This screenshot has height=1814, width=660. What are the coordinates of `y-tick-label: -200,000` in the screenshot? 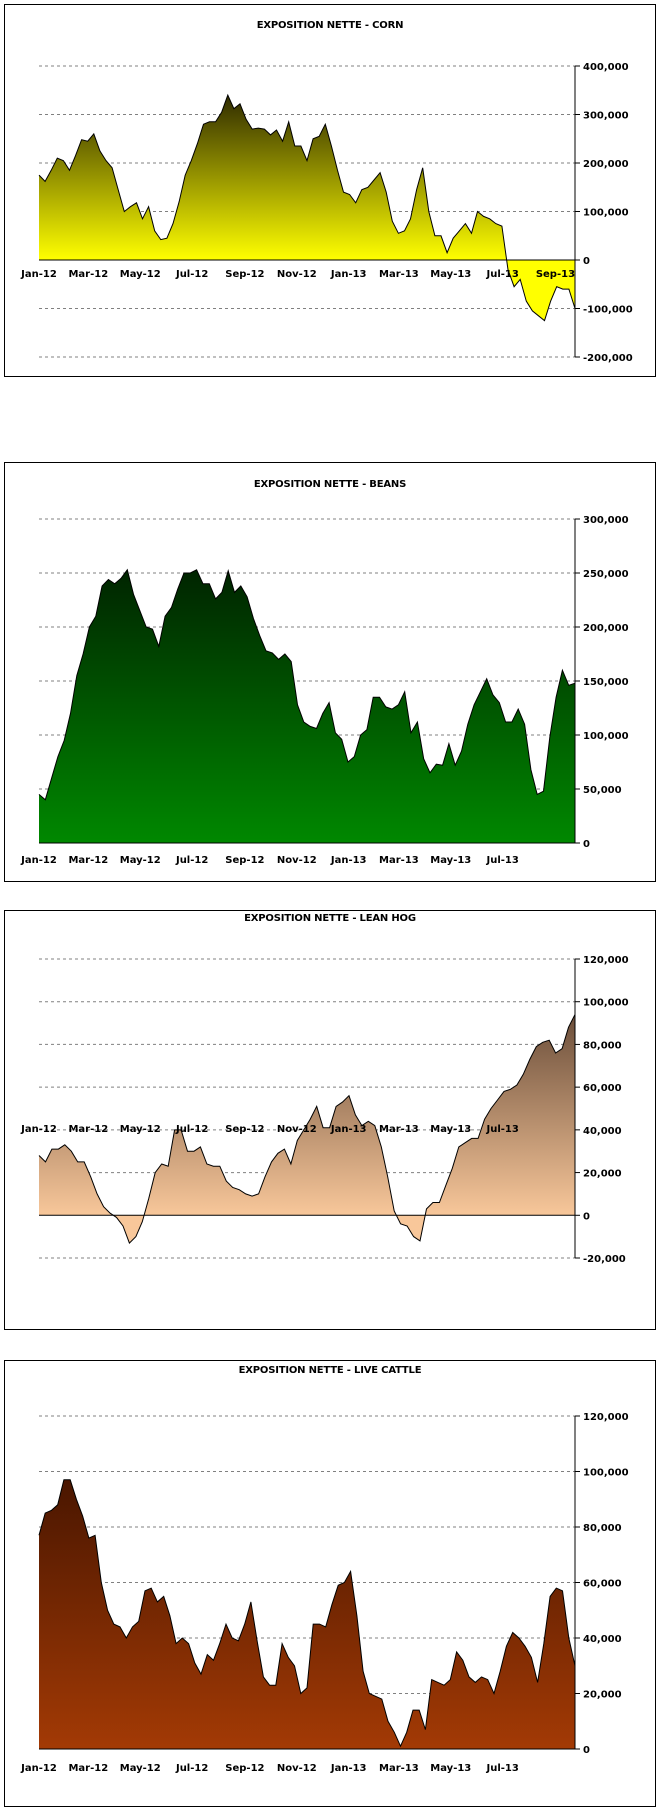 It's located at (608, 358).